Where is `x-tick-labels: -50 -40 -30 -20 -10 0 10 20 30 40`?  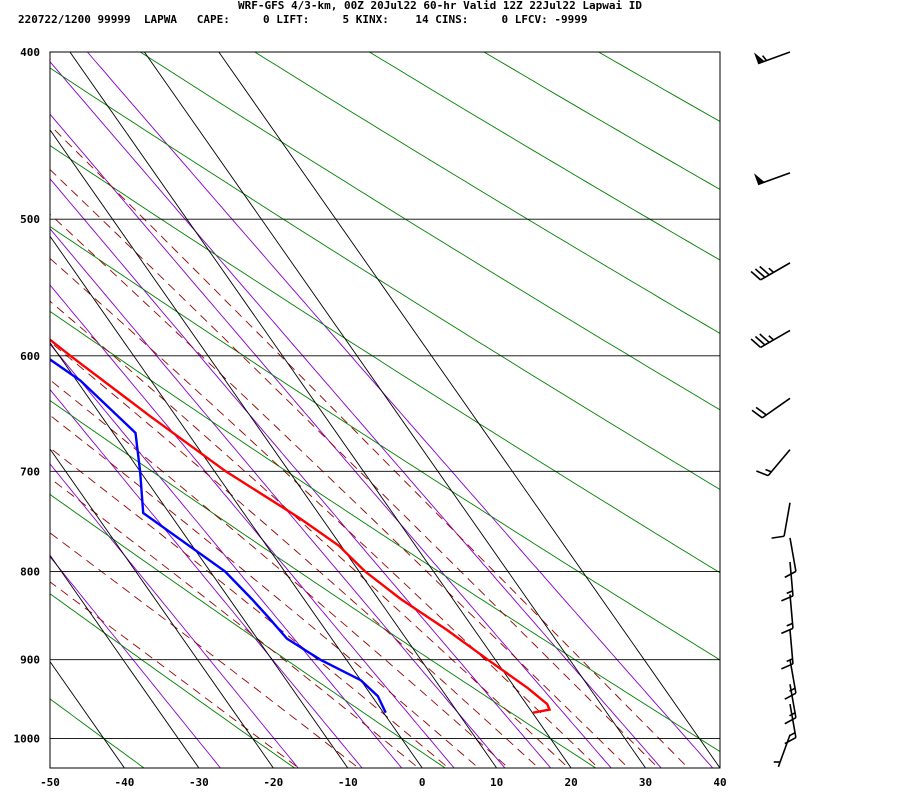
x-tick-labels: -50 -40 -30 -20 -10 0 10 20 30 40 is located at coordinates (383, 782).